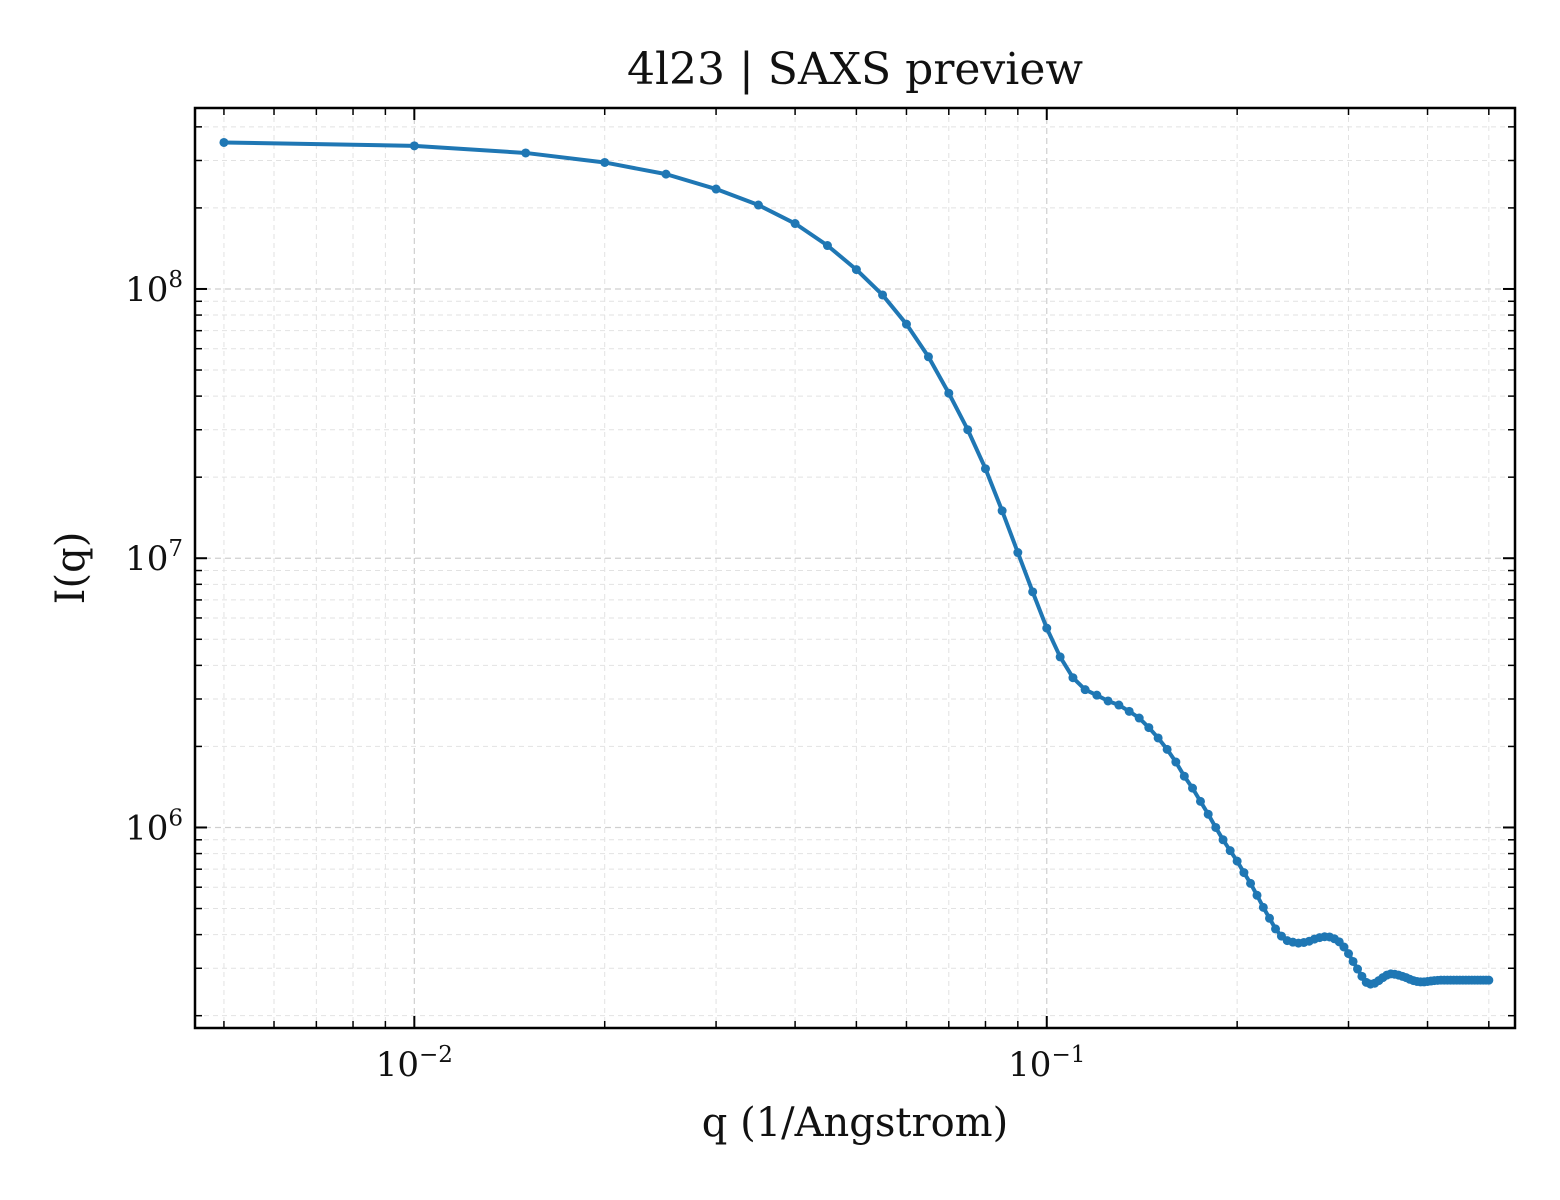 The image size is (1560, 1200). Describe the element at coordinates (414, 1063) in the screenshot. I see `x-tick-label: 10⁻²` at that location.